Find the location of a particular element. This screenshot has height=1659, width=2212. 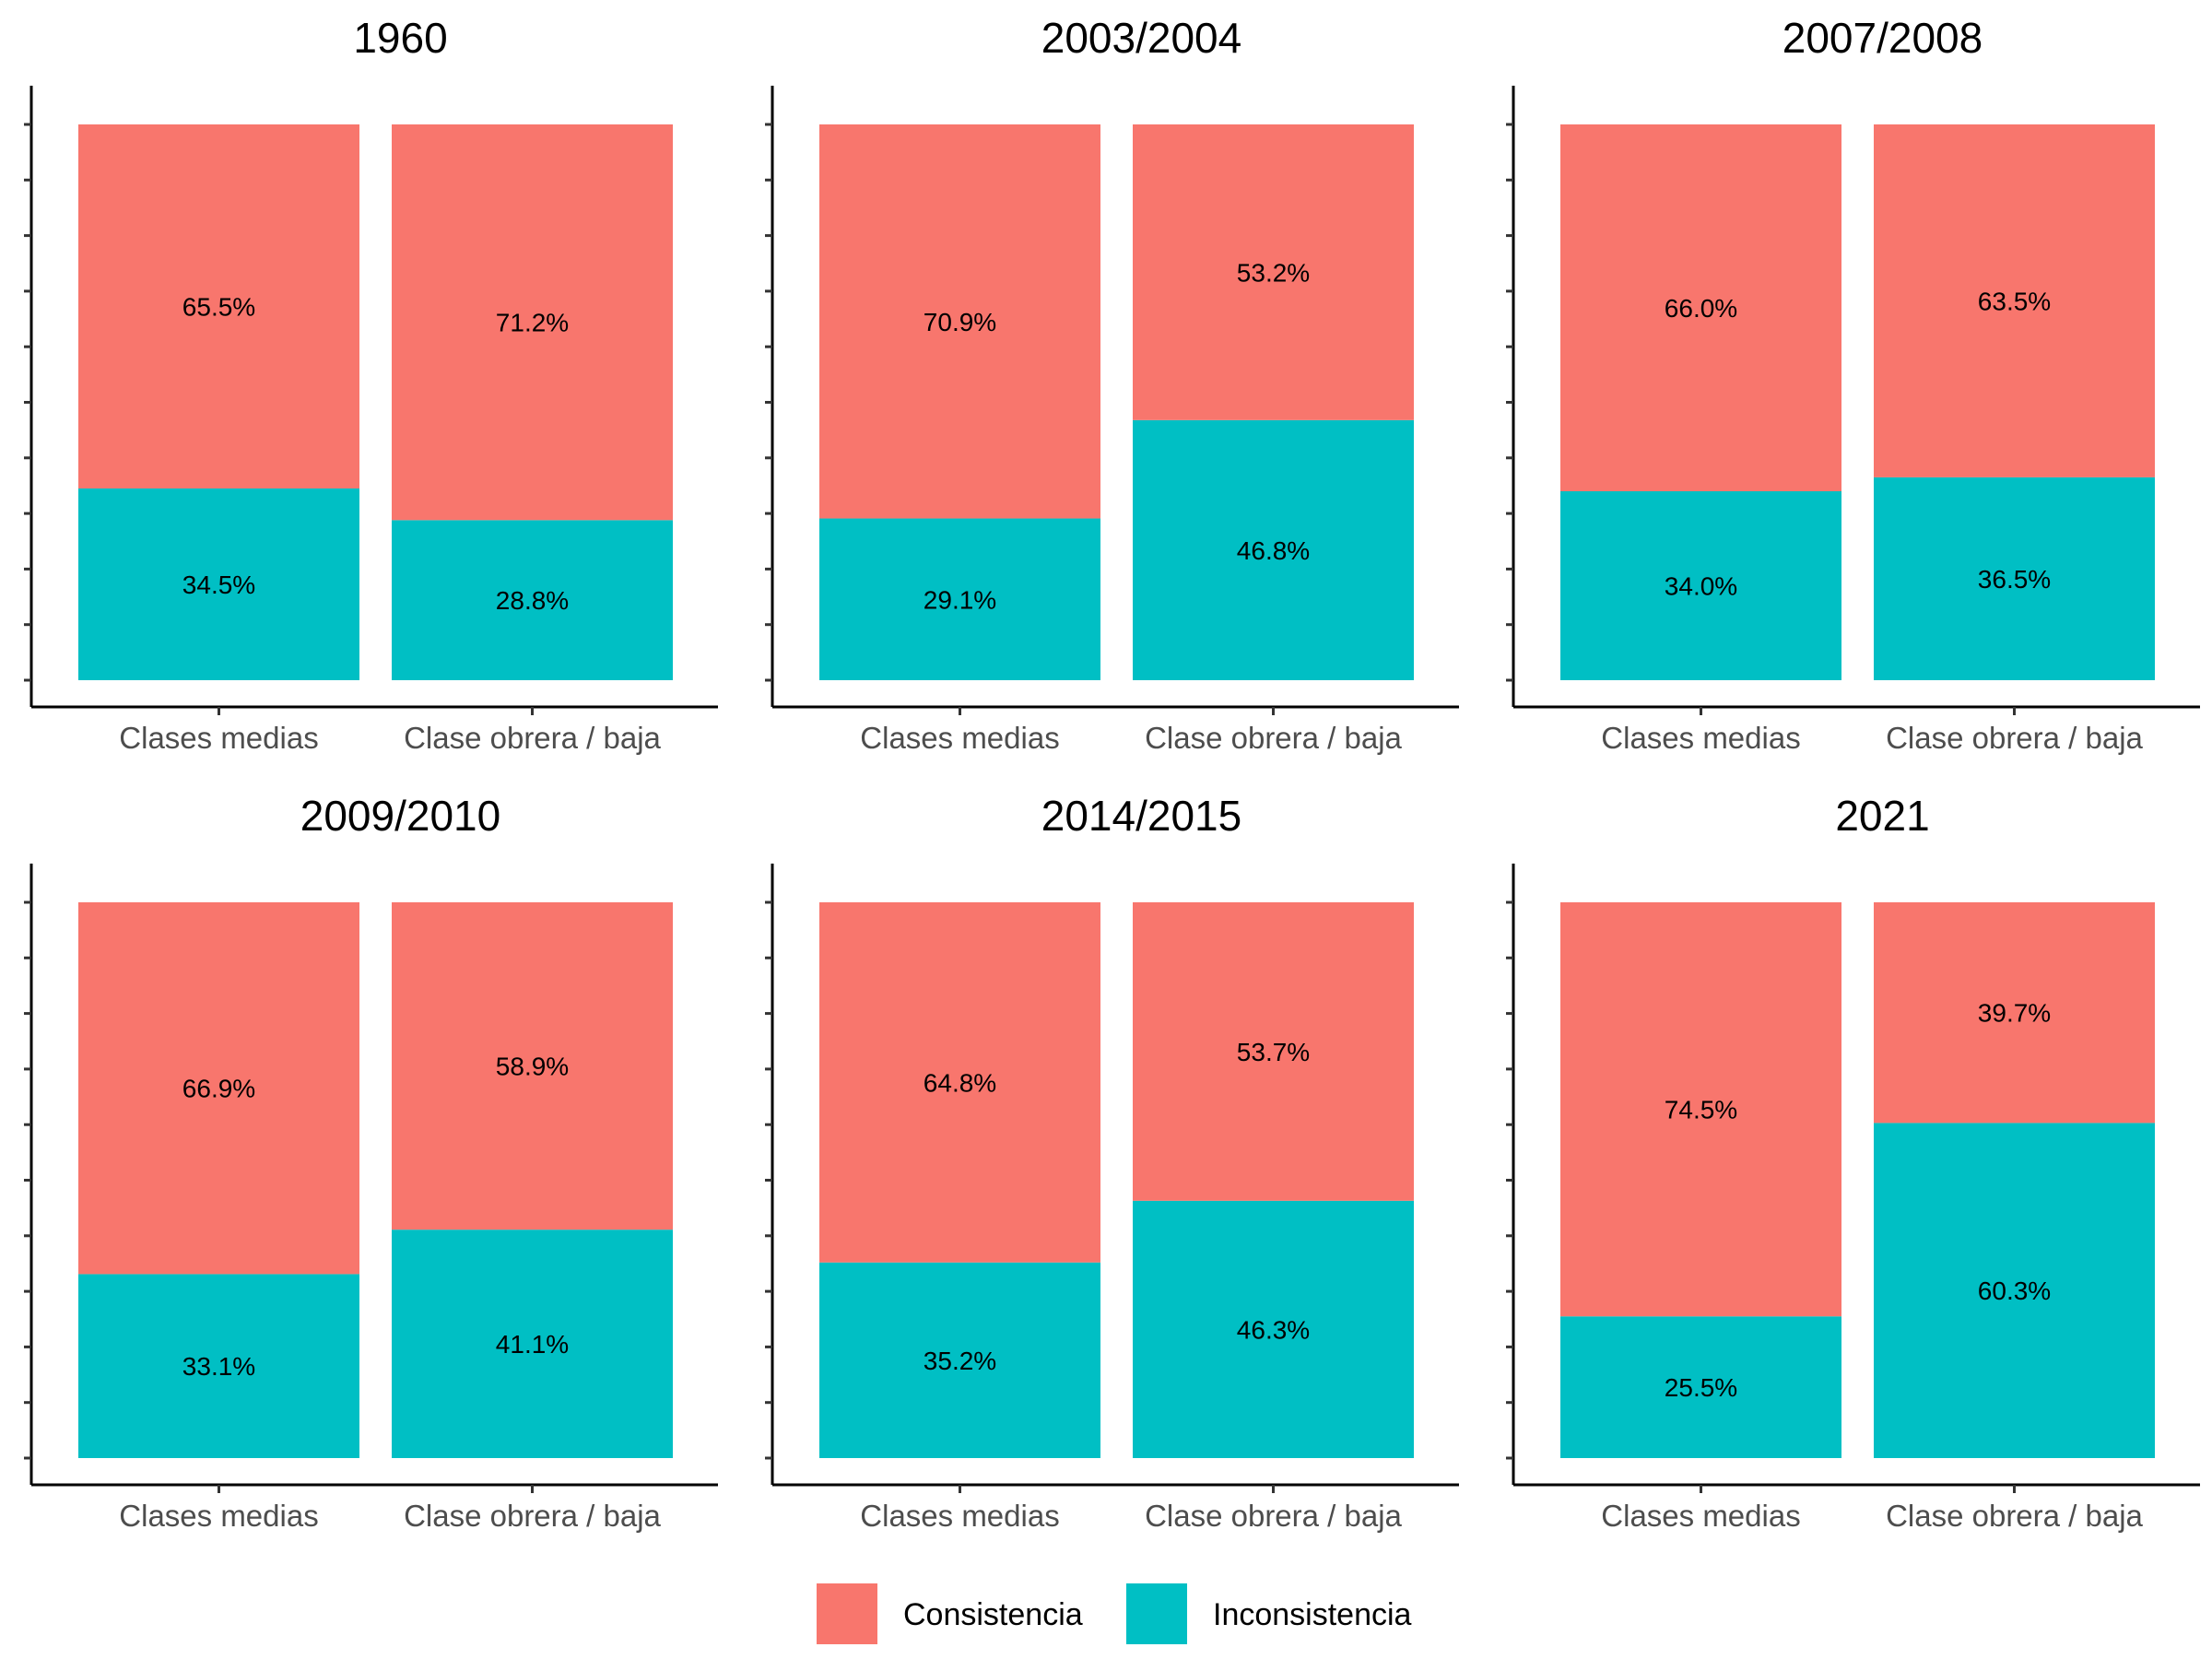

data-label: 41.1% is located at coordinates (532, 1344).